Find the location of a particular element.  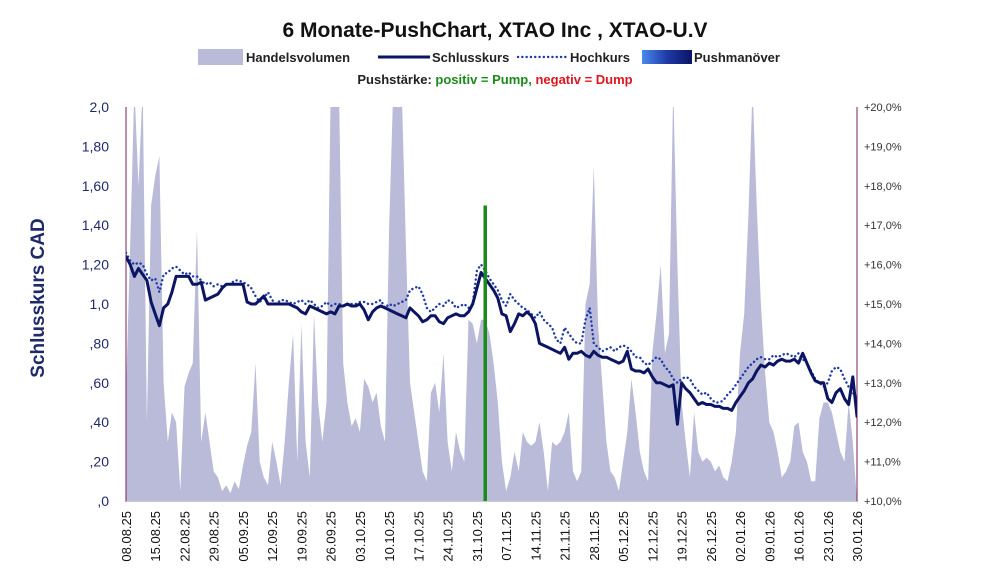

x-tick-label: 28.11.25 is located at coordinates (594, 536).